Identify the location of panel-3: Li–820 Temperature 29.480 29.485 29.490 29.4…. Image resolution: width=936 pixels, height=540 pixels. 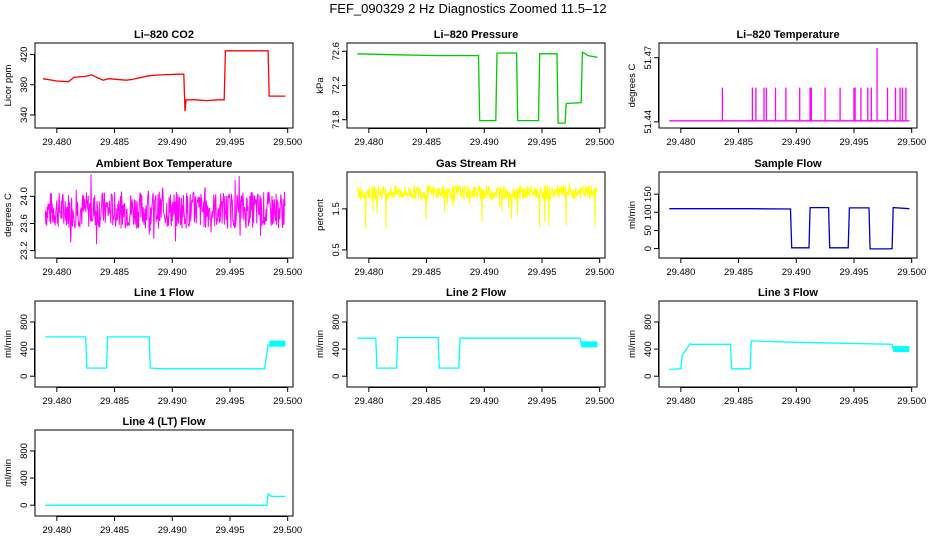
(776, 88).